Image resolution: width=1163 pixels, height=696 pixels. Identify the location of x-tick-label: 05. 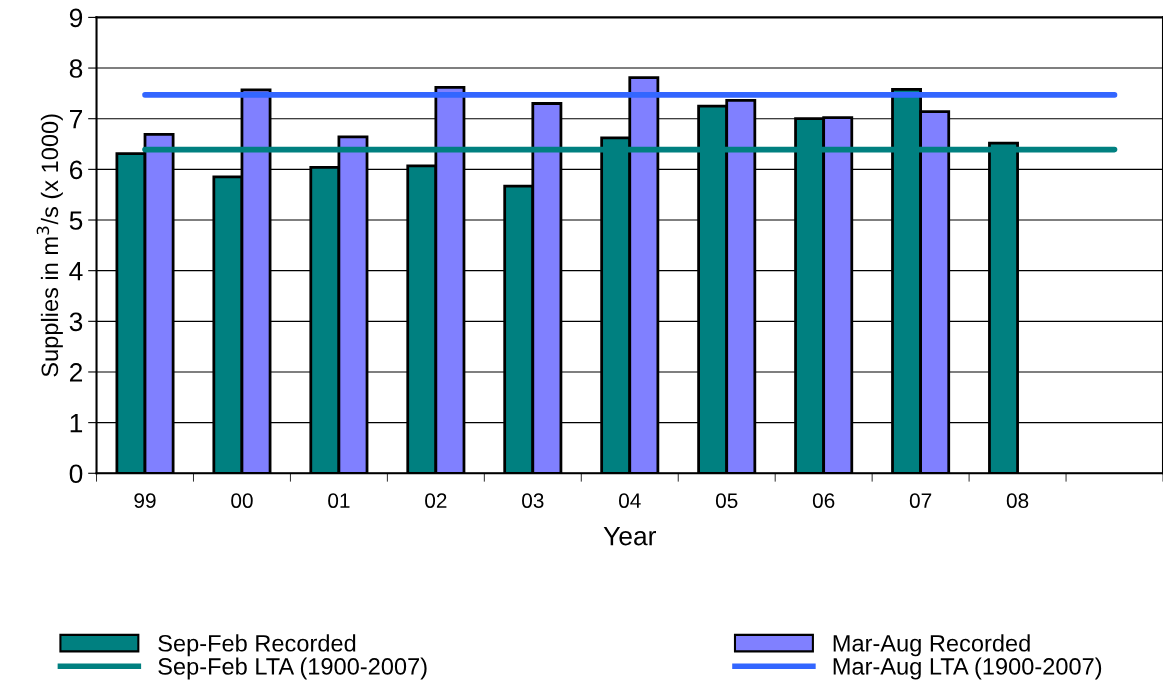
(726, 501).